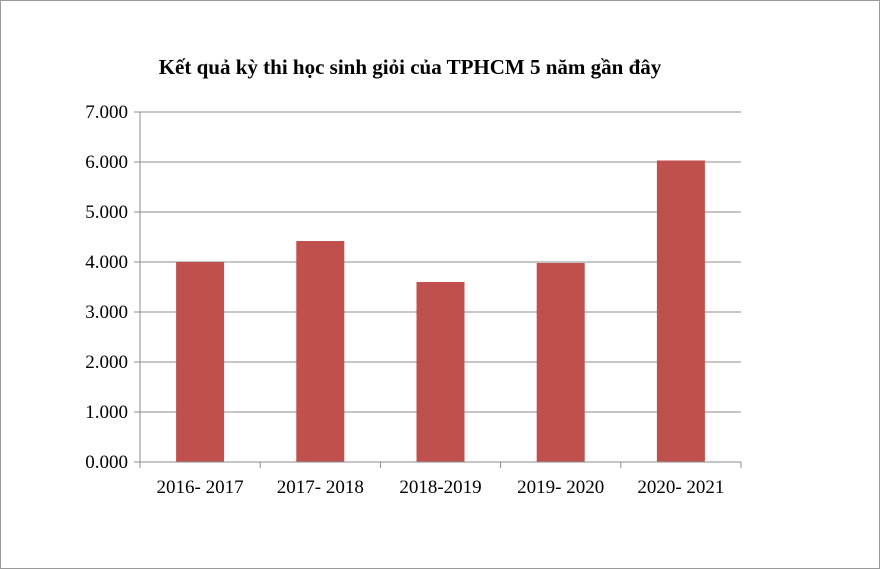 The height and width of the screenshot is (569, 880). Describe the element at coordinates (106, 462) in the screenshot. I see `y-tick-label: 0.000` at that location.